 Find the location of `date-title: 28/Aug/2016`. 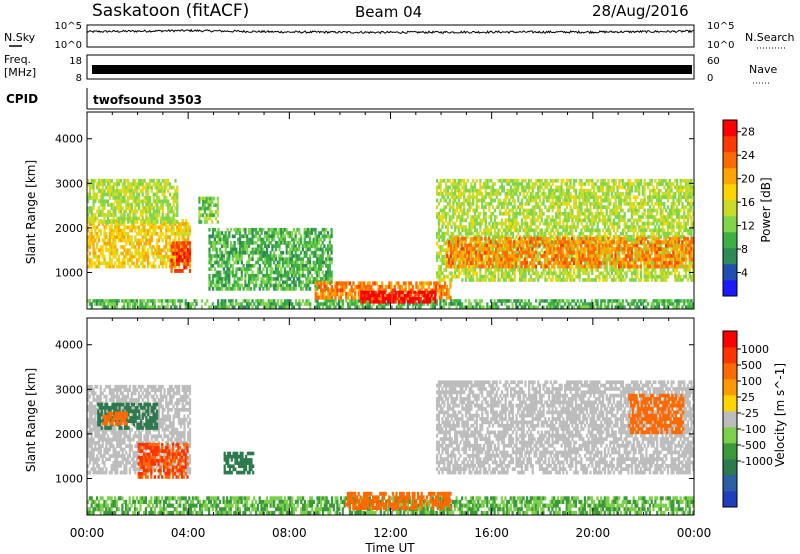

date-title: 28/Aug/2016 is located at coordinates (640, 11).